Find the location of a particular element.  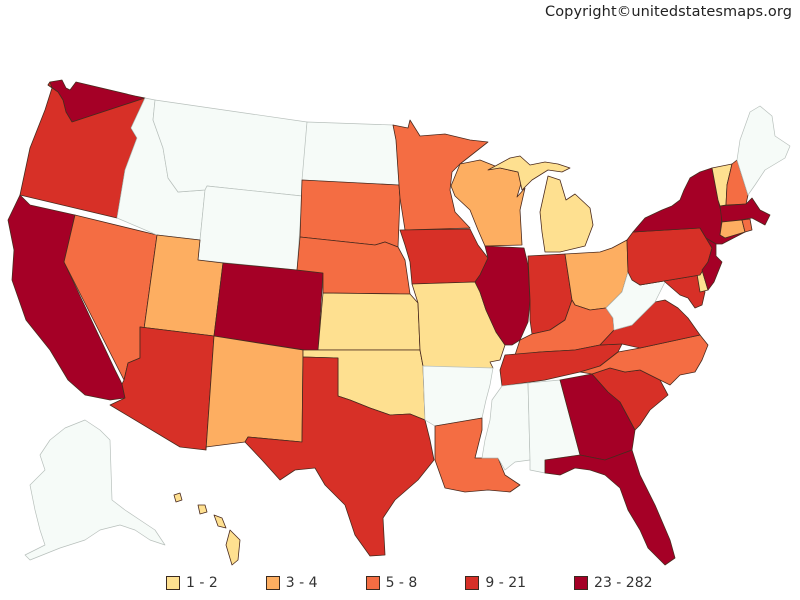

legend-item-3: 5 - 8 is located at coordinates (391, 583).